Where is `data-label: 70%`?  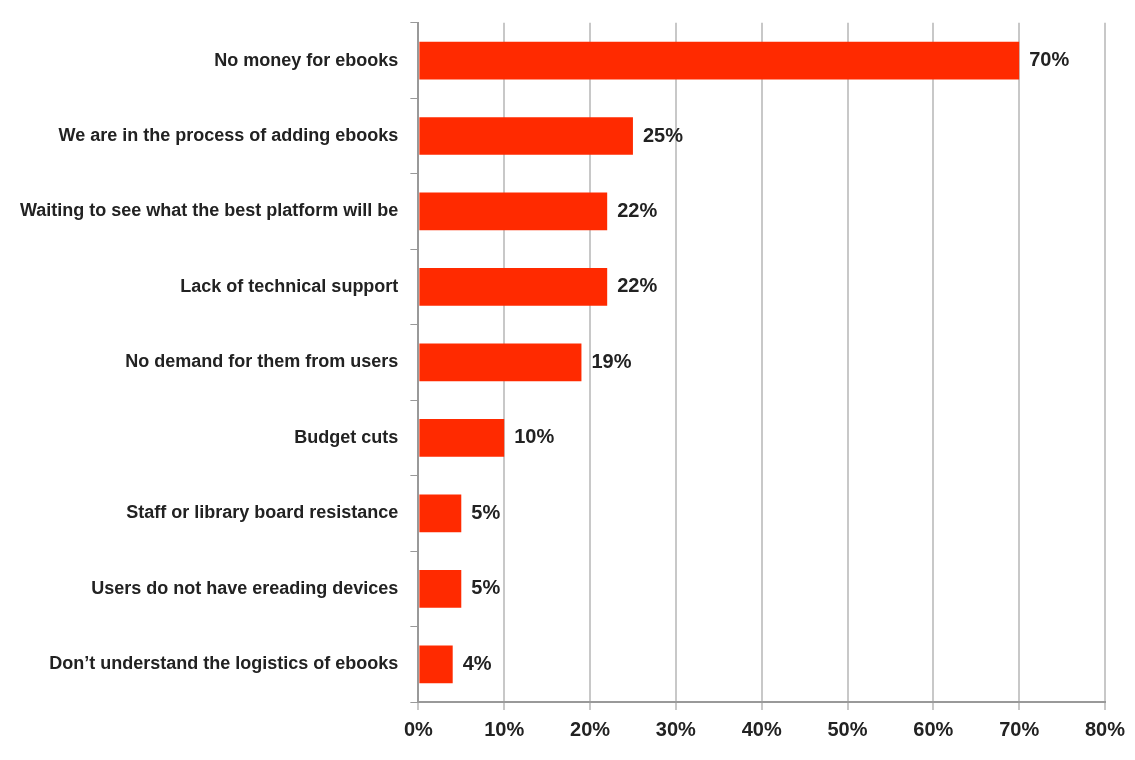 data-label: 70% is located at coordinates (1049, 59).